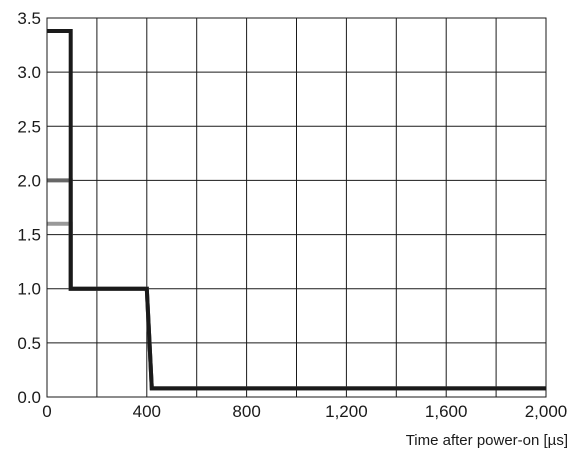 Image resolution: width=574 pixels, height=459 pixels. Describe the element at coordinates (46, 411) in the screenshot. I see `x-tick-label: 0` at that location.